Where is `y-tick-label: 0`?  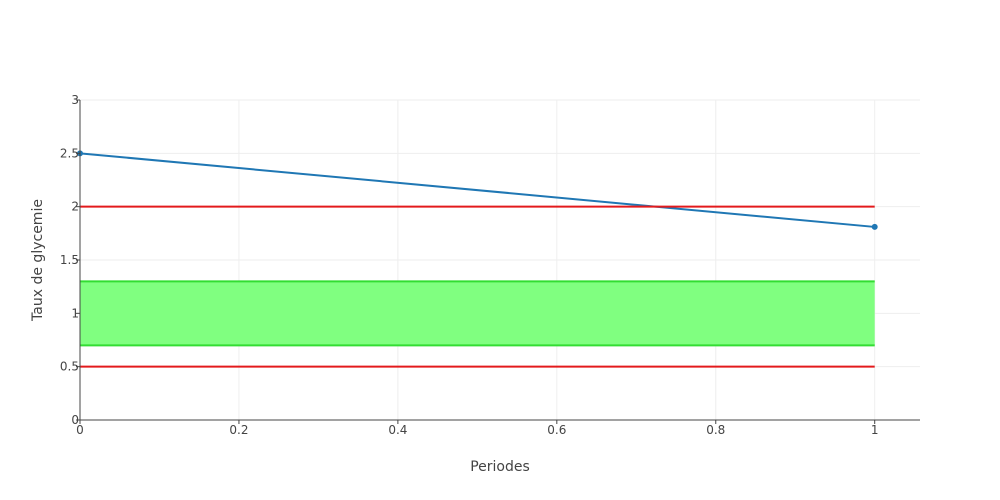 y-tick-label: 0 is located at coordinates (75, 420).